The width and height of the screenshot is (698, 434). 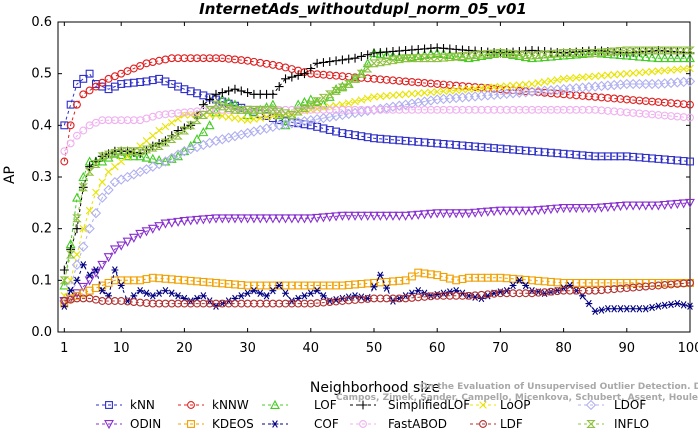 What do you see at coordinates (375, 388) in the screenshot?
I see `x-axis-label: Neighborhood size` at bounding box center [375, 388].